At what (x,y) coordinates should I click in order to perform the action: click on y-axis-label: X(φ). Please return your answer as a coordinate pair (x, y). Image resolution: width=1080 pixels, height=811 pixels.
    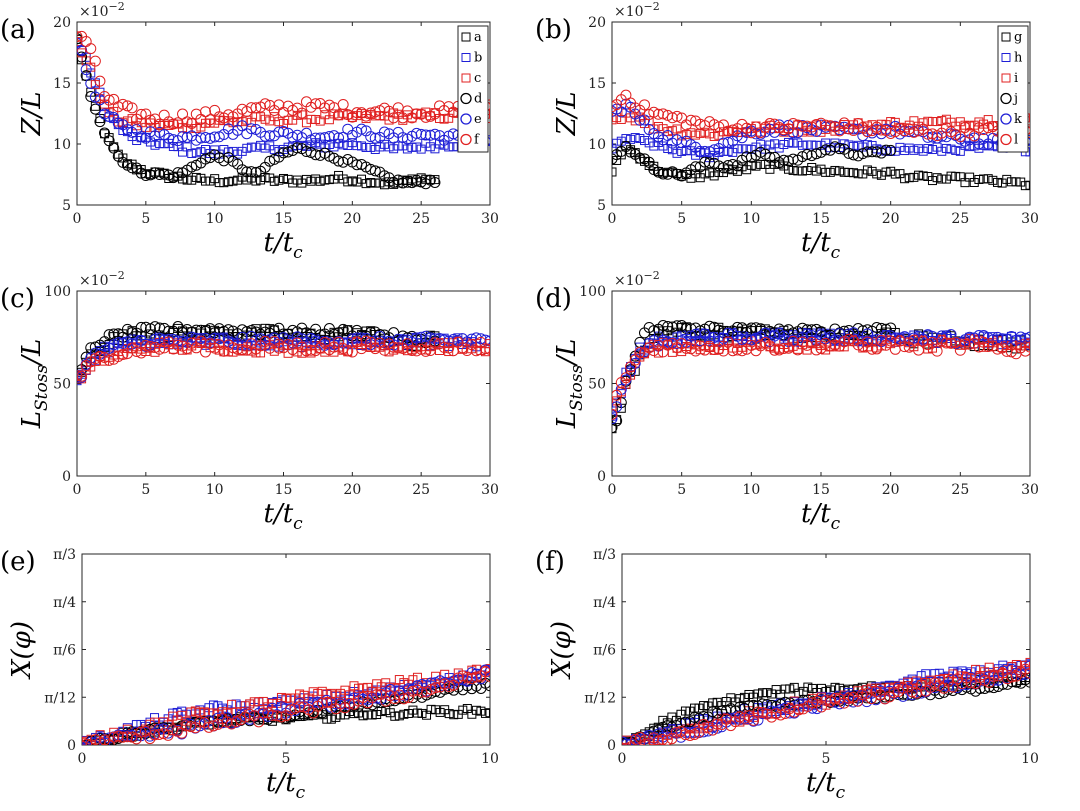
    Looking at the image, I should click on (562, 650).